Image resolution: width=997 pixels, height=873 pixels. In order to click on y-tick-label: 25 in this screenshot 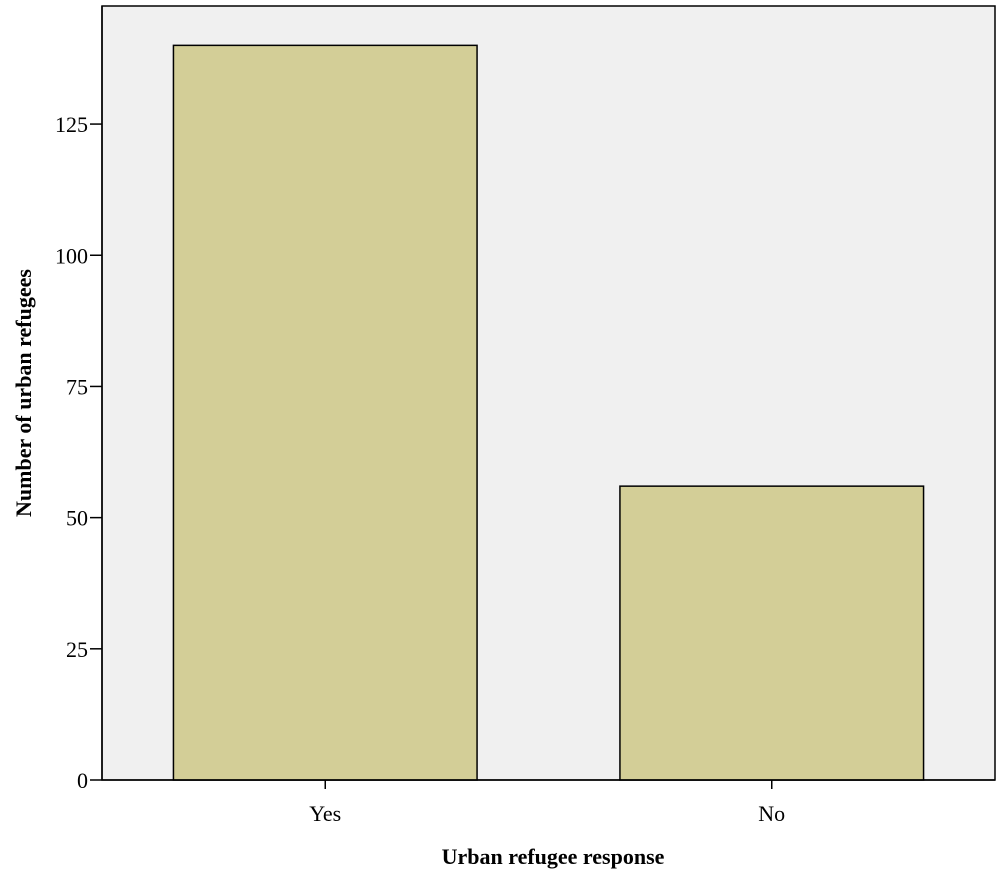, I will do `click(77, 649)`.